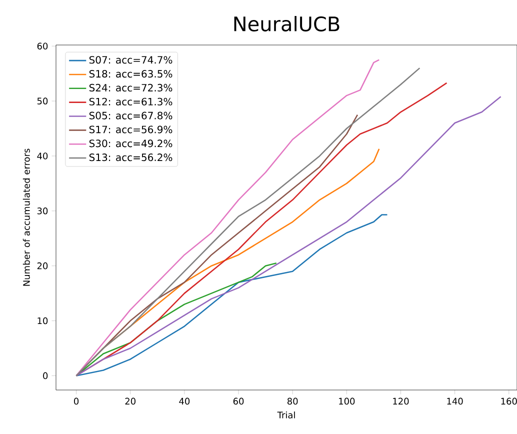  What do you see at coordinates (130, 60) in the screenshot?
I see `legend-label: S07: acc=74.7%` at bounding box center [130, 60].